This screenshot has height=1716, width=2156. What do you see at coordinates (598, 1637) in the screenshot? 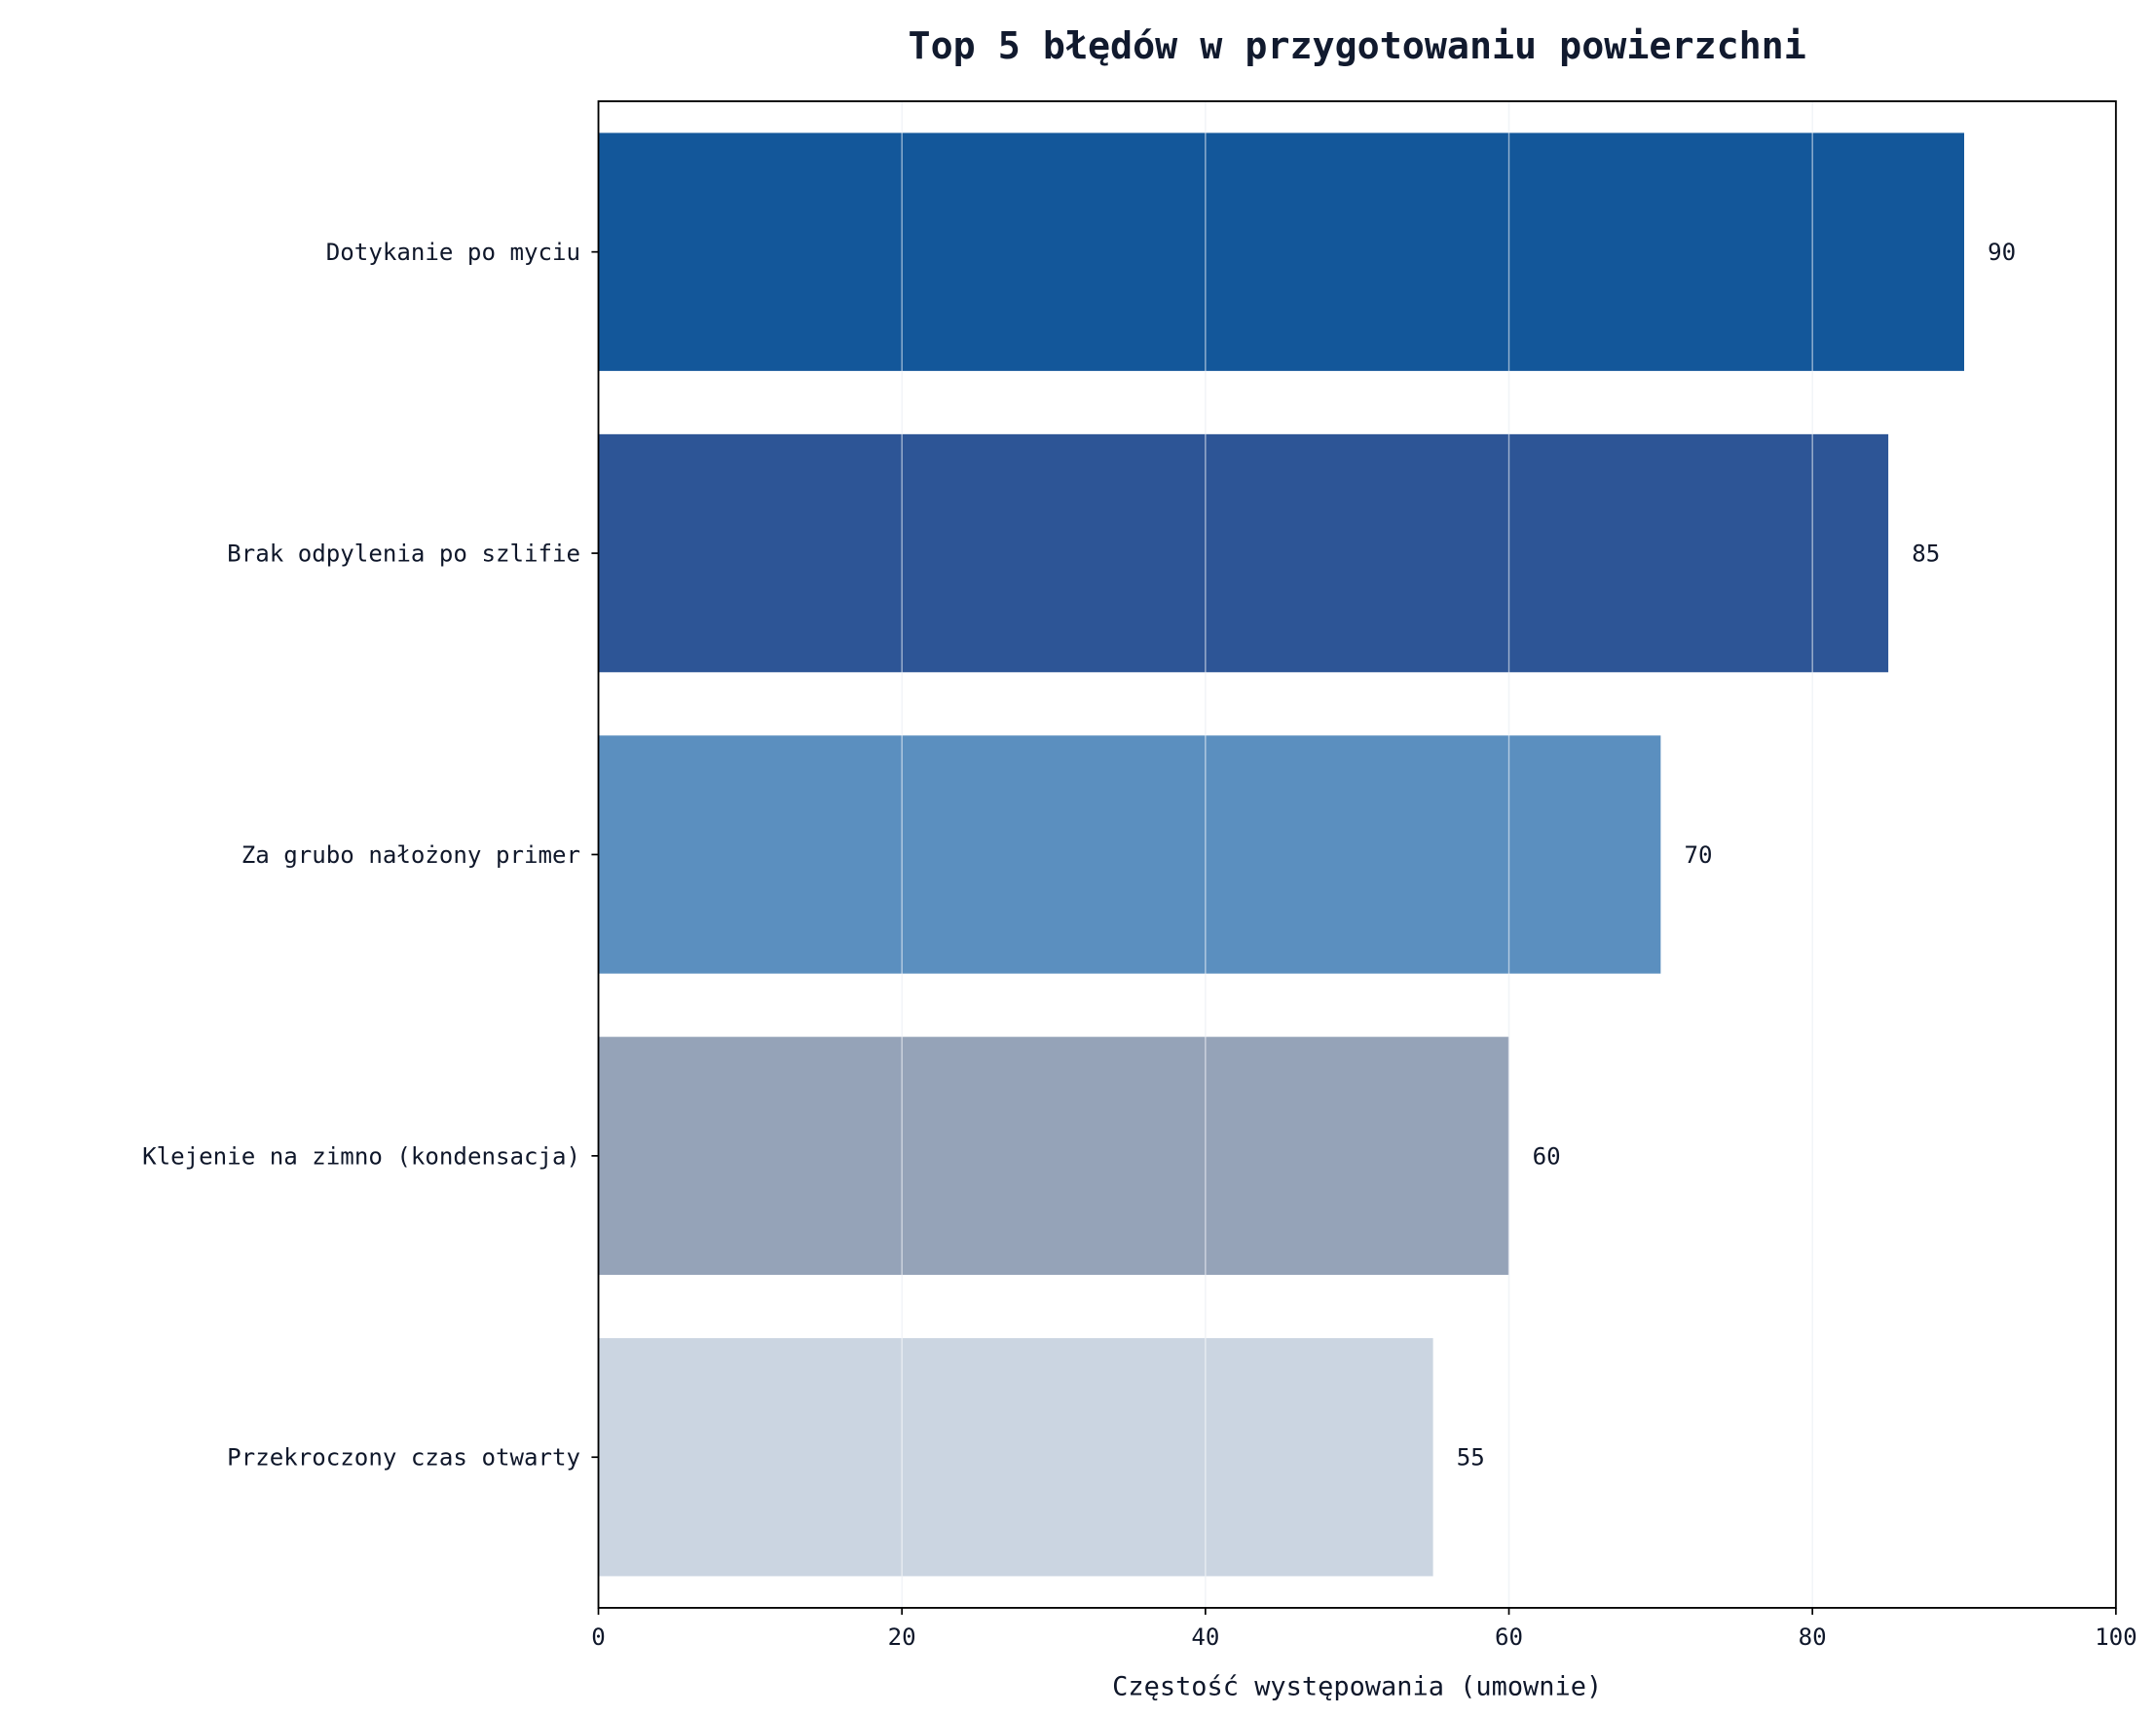
I see `x-tick-label: 0` at bounding box center [598, 1637].